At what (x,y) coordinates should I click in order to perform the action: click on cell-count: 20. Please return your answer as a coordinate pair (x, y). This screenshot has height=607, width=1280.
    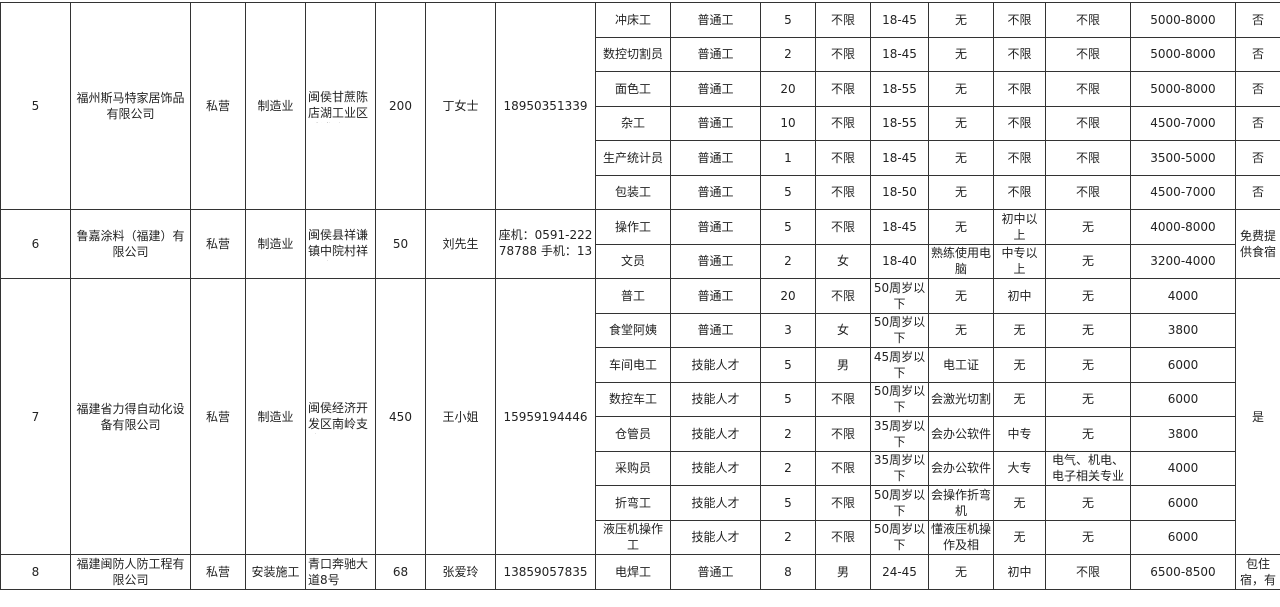
    Looking at the image, I should click on (788, 89).